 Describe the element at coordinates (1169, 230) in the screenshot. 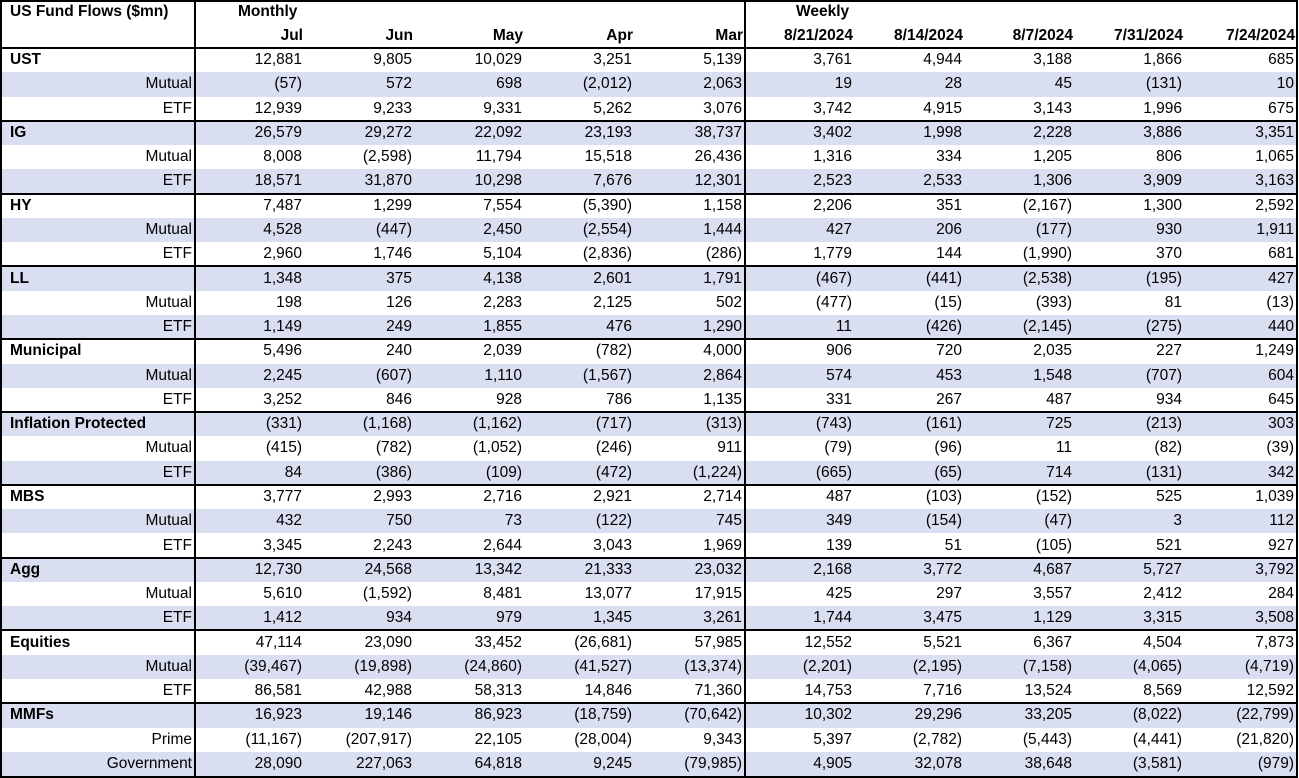

I see `value-cell: 930` at that location.